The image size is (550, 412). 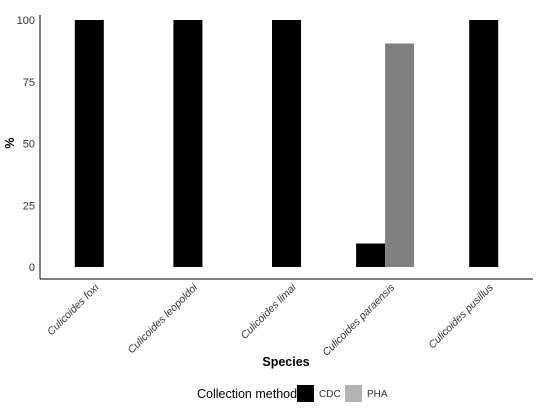 What do you see at coordinates (162, 318) in the screenshot?
I see `x-tick-label: Culicoides leopoldoi` at bounding box center [162, 318].